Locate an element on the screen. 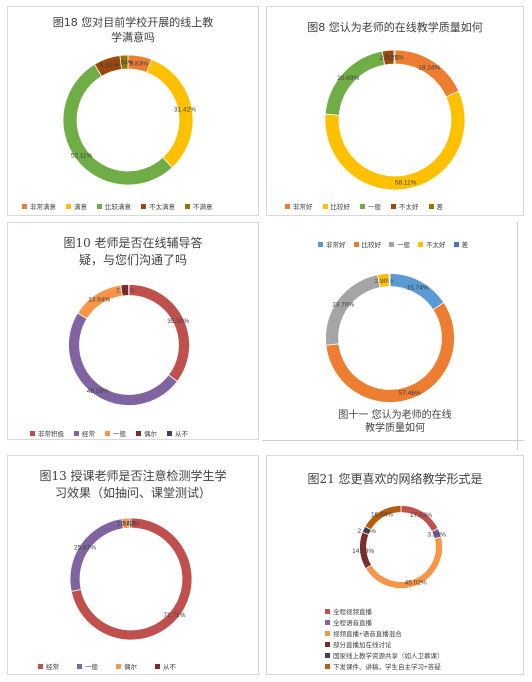  data-label: 2.45% is located at coordinates (366, 531).